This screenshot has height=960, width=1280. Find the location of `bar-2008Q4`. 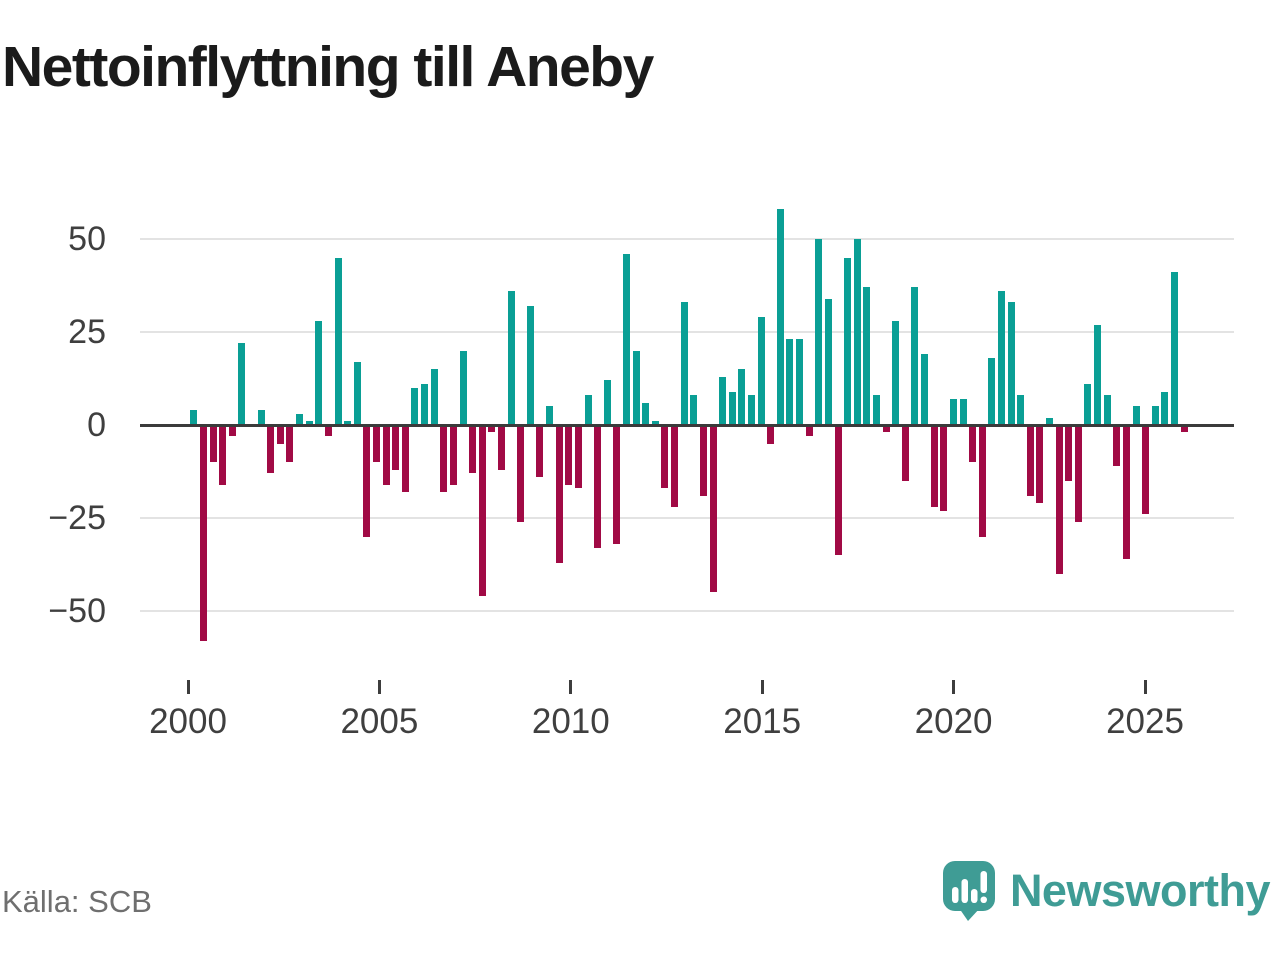

bar-2008Q4 is located at coordinates (530, 365).